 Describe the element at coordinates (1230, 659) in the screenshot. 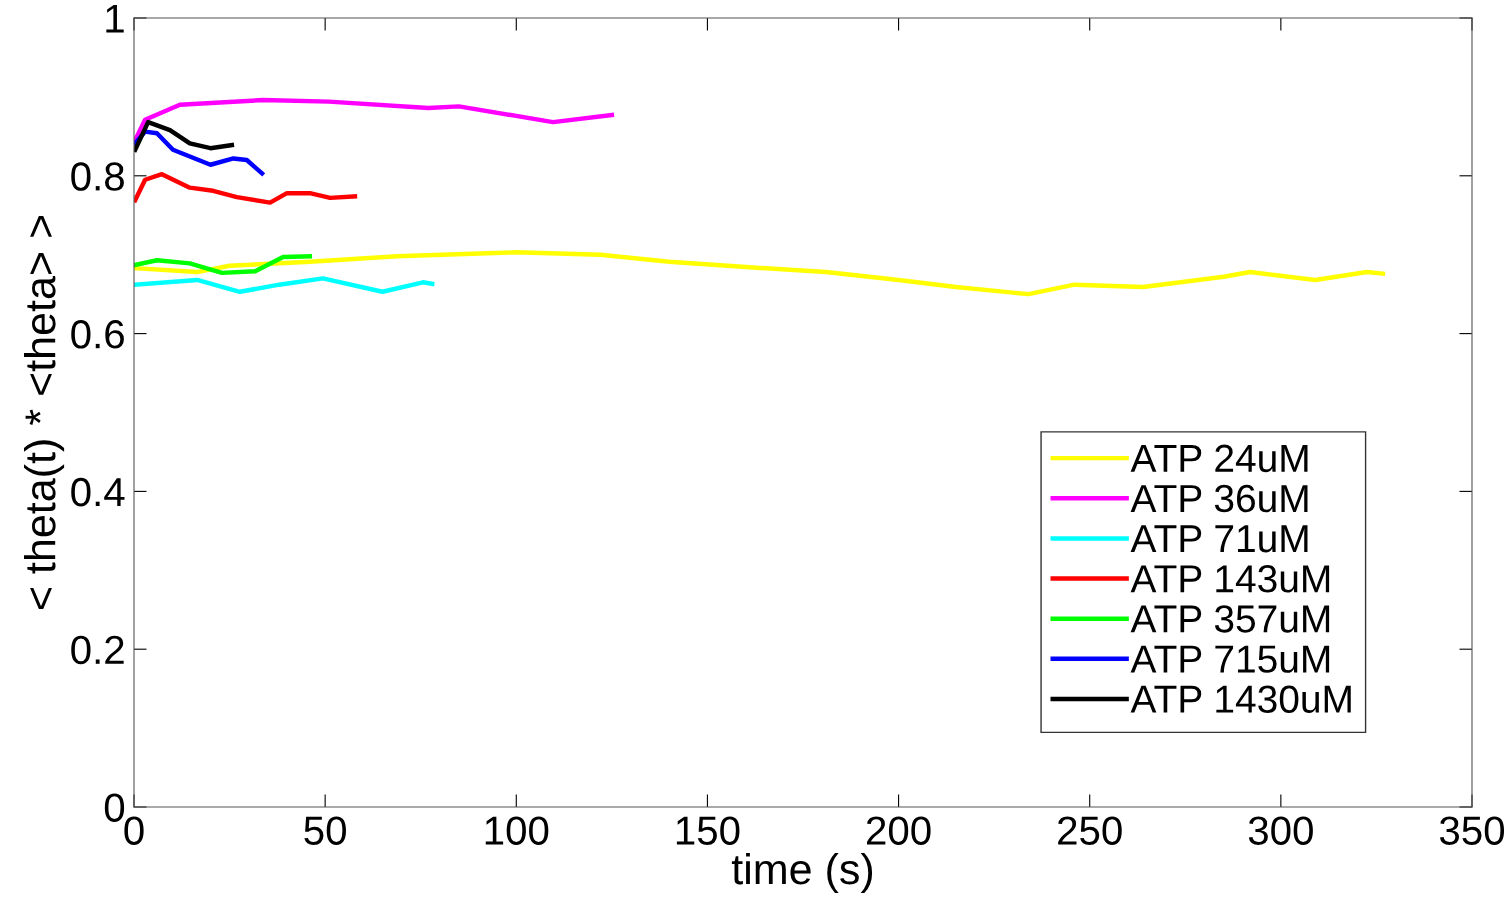

I see `legend-label: ATP 715uM` at that location.